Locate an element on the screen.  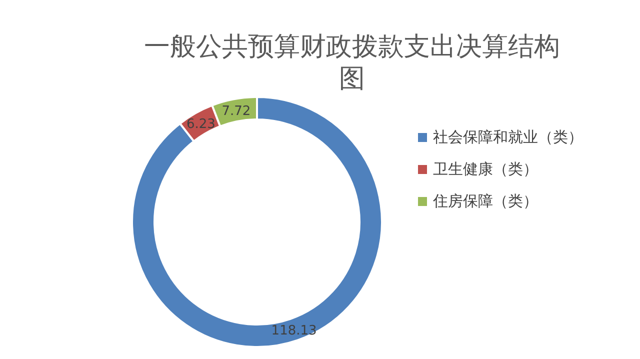
legend-label: 卫生健康（类） is located at coordinates (485, 169).